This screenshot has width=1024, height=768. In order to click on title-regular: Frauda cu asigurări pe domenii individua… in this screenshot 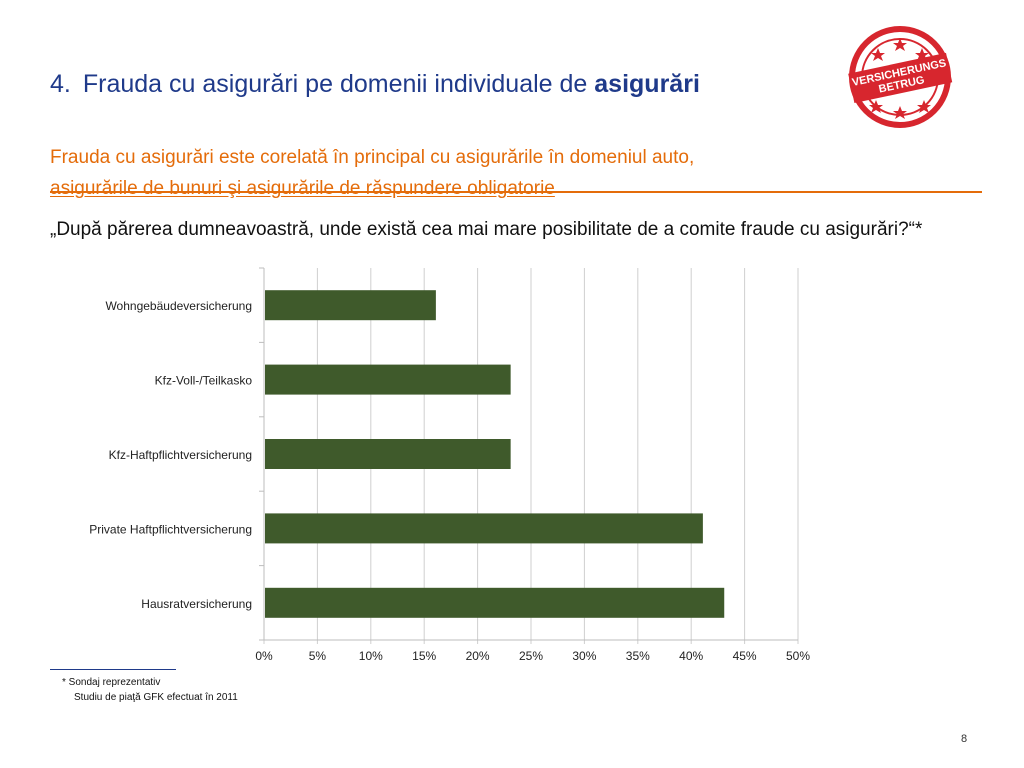, I will do `click(335, 84)`.